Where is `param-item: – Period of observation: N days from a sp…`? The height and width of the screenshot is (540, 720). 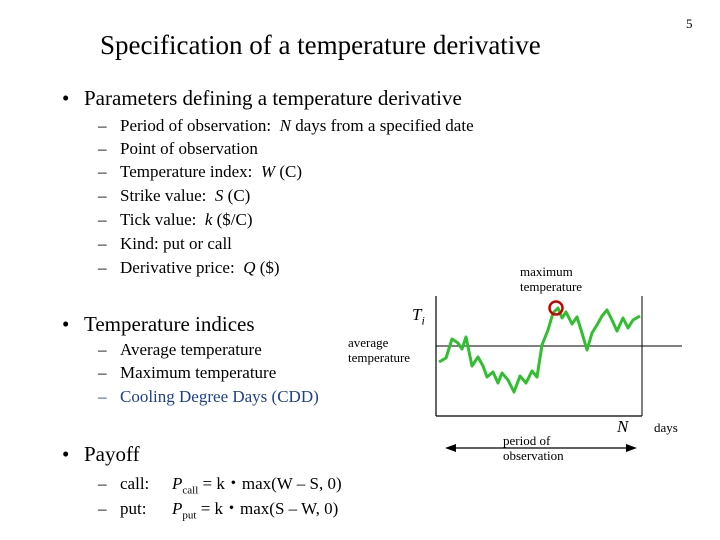 param-item: – Period of observation: N days from a sp… is located at coordinates (286, 125).